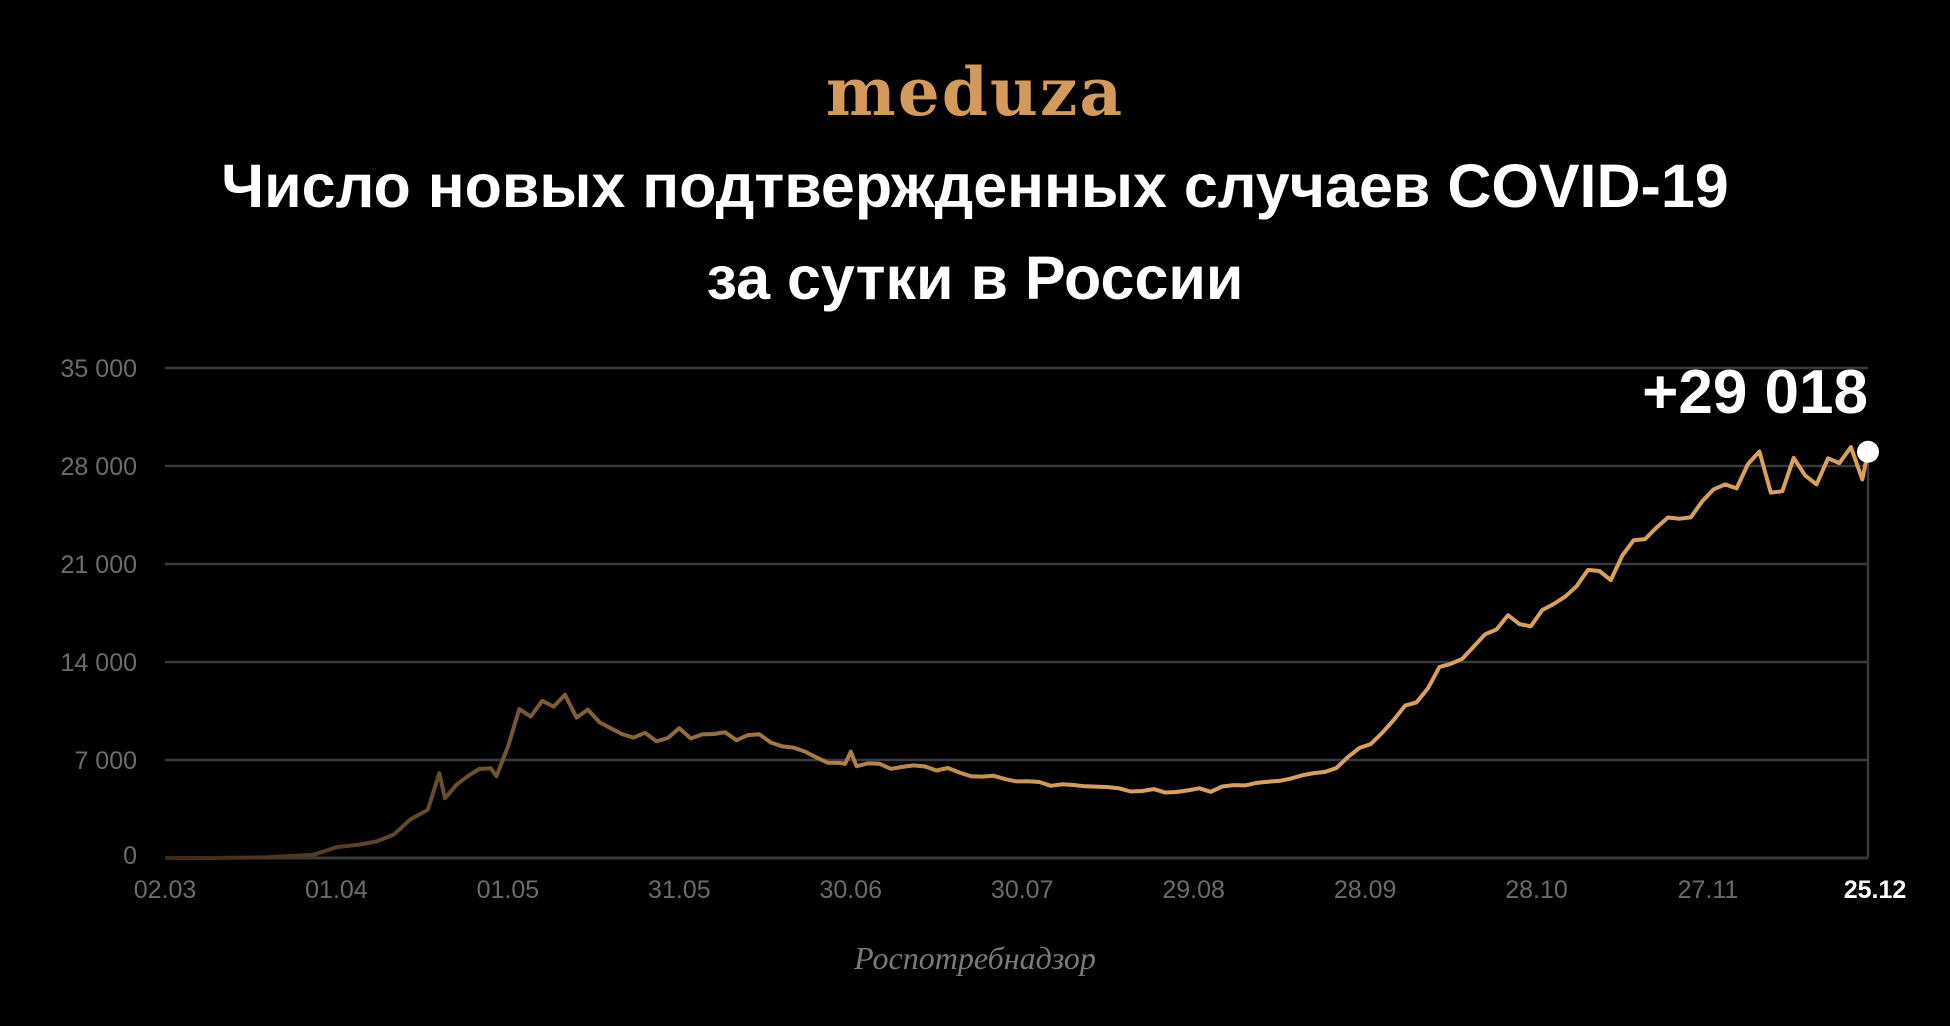 The width and height of the screenshot is (1950, 1026). I want to click on x-tick-label: 27.11, so click(1708, 890).